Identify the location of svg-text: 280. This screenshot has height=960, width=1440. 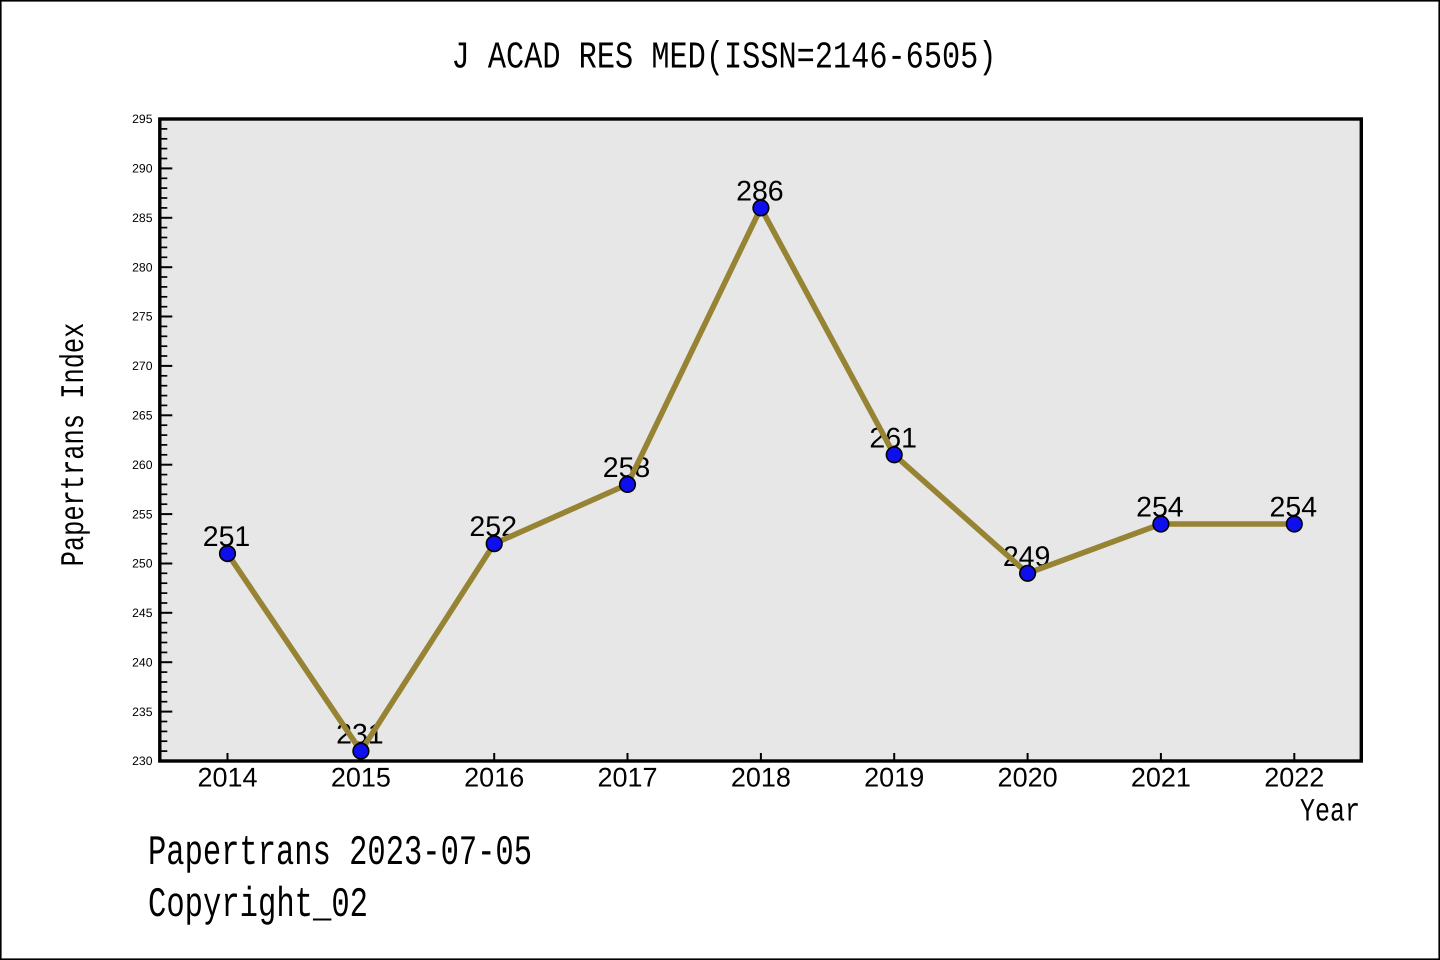
(142, 267).